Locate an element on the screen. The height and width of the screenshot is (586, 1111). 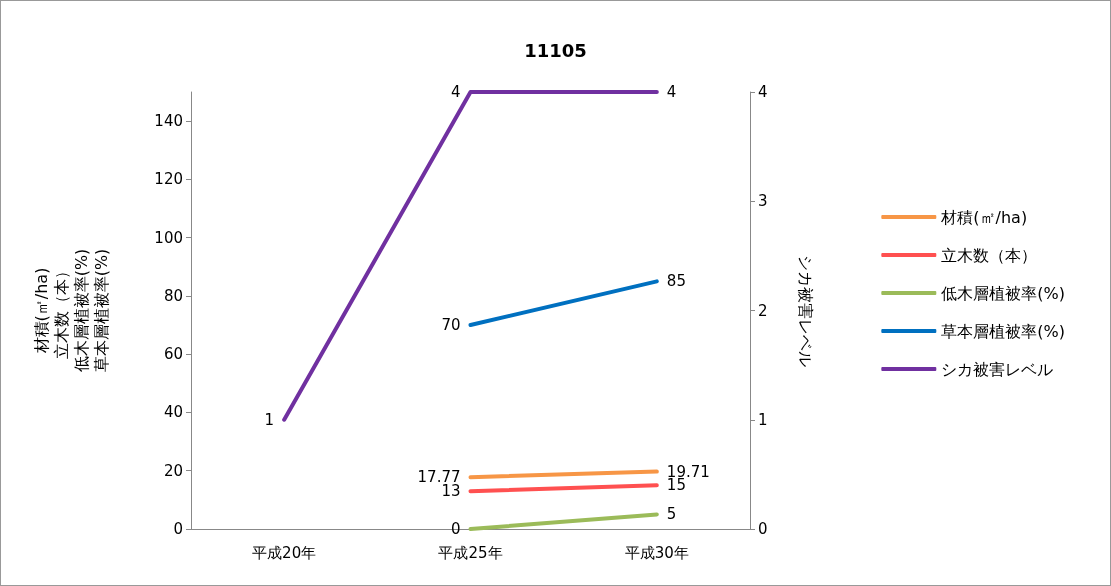
legend-label: 材積(㎡/ha) is located at coordinates (984, 217).